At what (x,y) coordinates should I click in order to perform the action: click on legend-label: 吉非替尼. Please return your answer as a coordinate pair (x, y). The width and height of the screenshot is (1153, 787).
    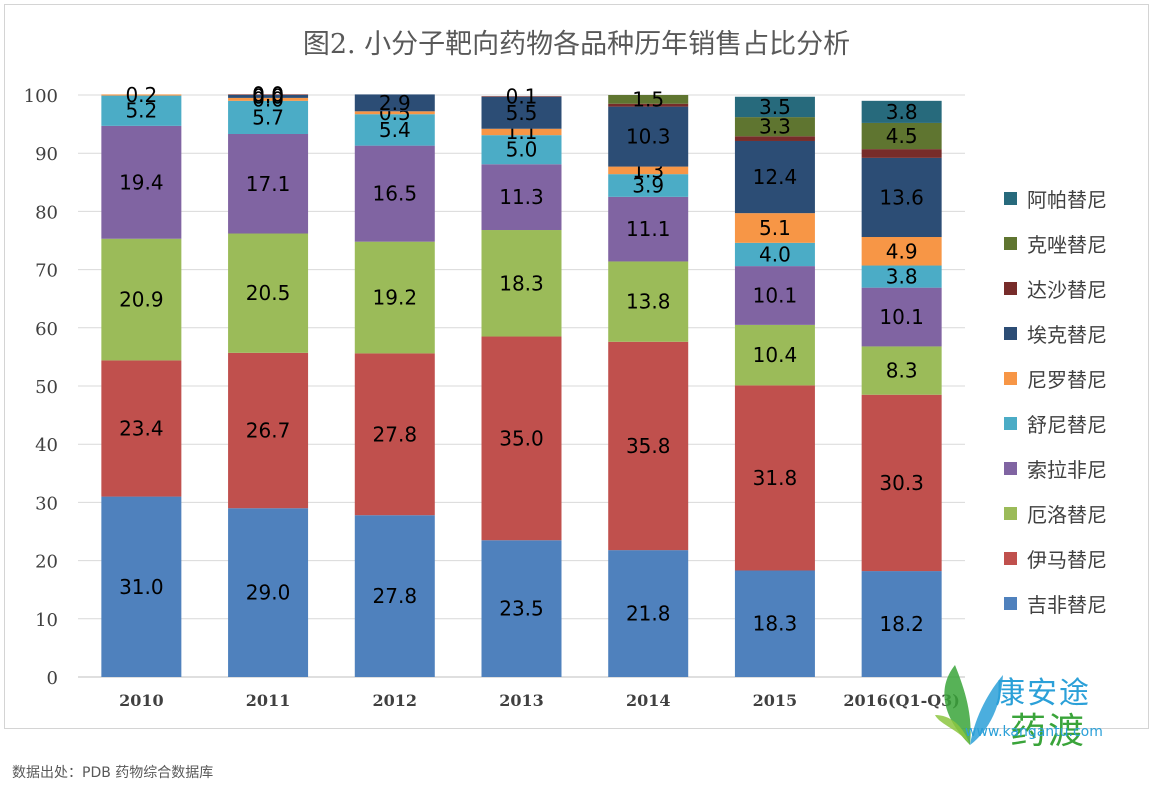
    Looking at the image, I should click on (1067, 605).